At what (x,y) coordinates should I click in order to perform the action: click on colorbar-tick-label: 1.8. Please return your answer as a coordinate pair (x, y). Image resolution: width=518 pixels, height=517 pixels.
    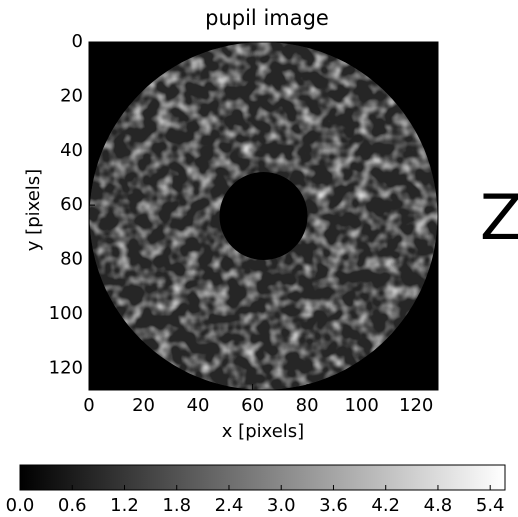
    Looking at the image, I should click on (176, 505).